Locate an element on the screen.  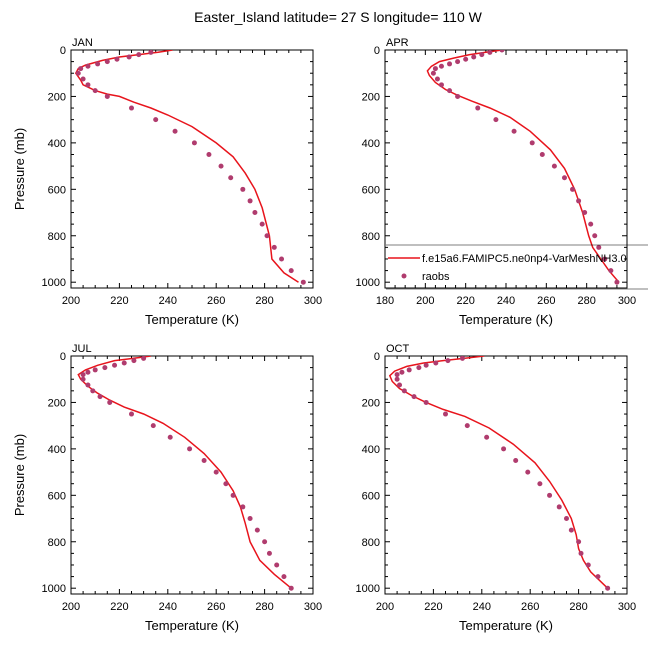
panel-frame-oct is located at coordinates (506, 475).